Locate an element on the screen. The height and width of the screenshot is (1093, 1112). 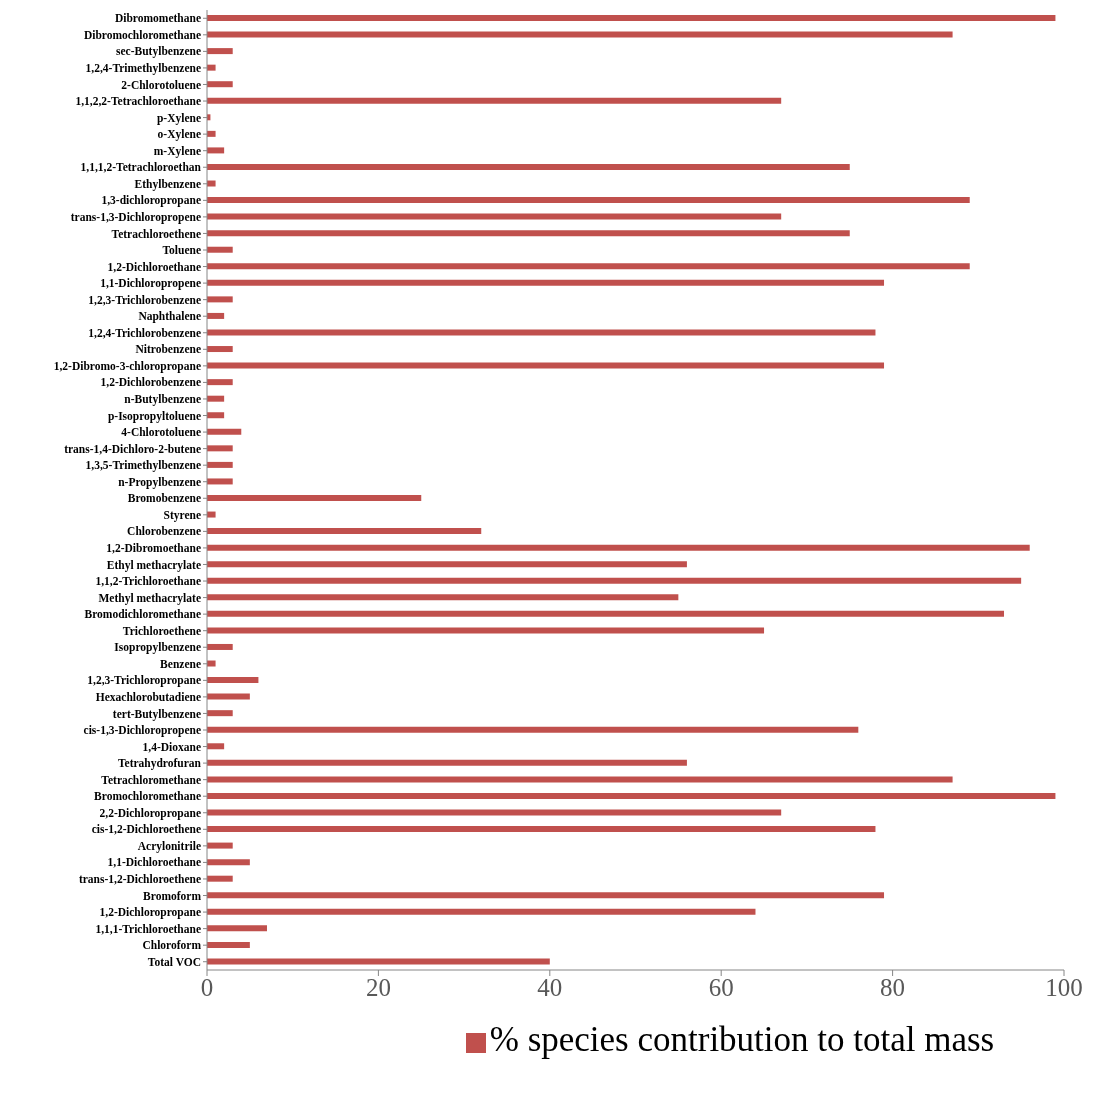
y-tick-label: o-Xylene is located at coordinates (179, 135).